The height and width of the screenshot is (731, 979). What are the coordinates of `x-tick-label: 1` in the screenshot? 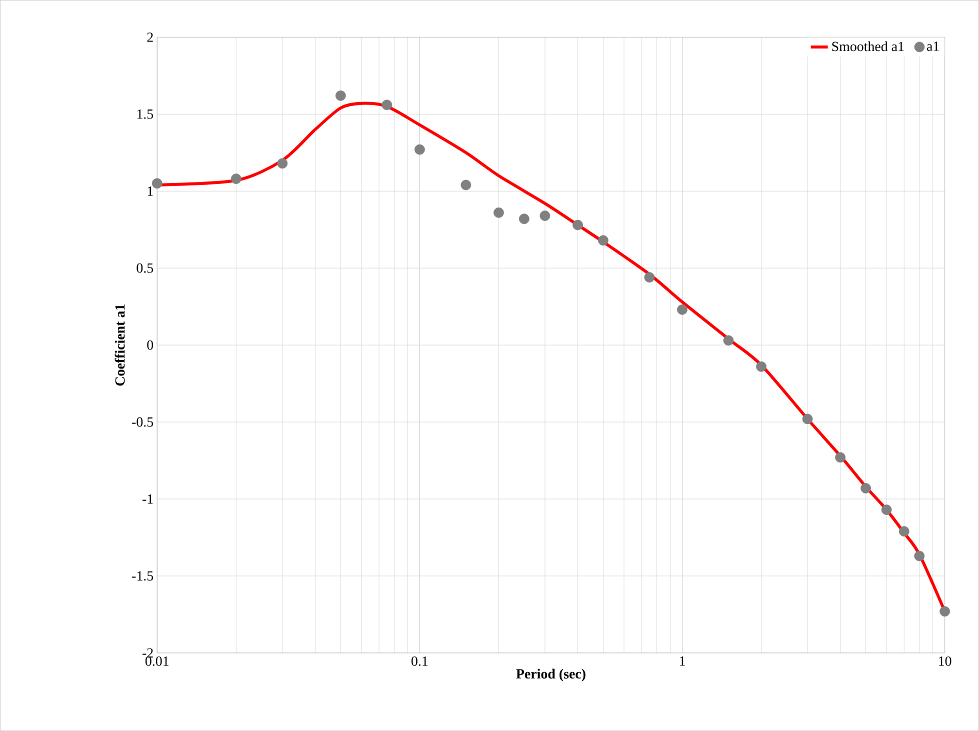 It's located at (682, 661).